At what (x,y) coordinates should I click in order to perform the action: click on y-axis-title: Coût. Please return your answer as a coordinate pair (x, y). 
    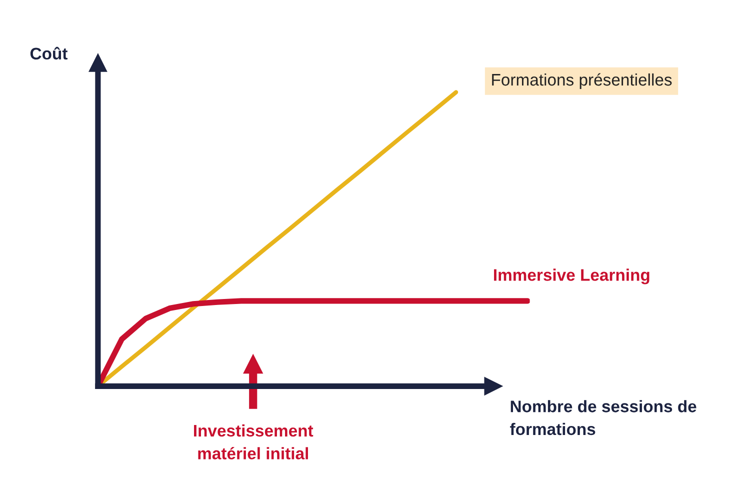
    Looking at the image, I should click on (49, 53).